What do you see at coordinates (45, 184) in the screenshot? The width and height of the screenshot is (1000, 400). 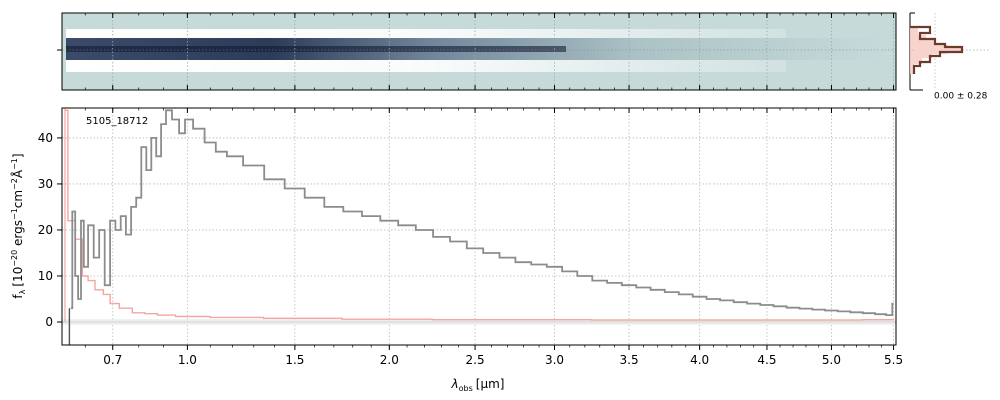 I see `ytick-label-3: 30` at bounding box center [45, 184].